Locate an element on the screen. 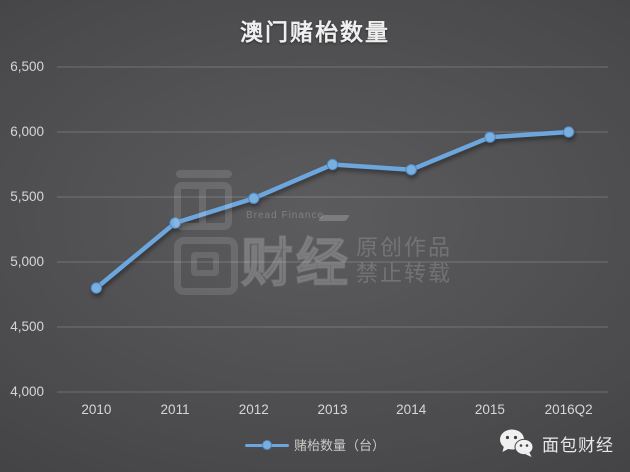  legend: 赌枱数量（台） is located at coordinates (315, 444).